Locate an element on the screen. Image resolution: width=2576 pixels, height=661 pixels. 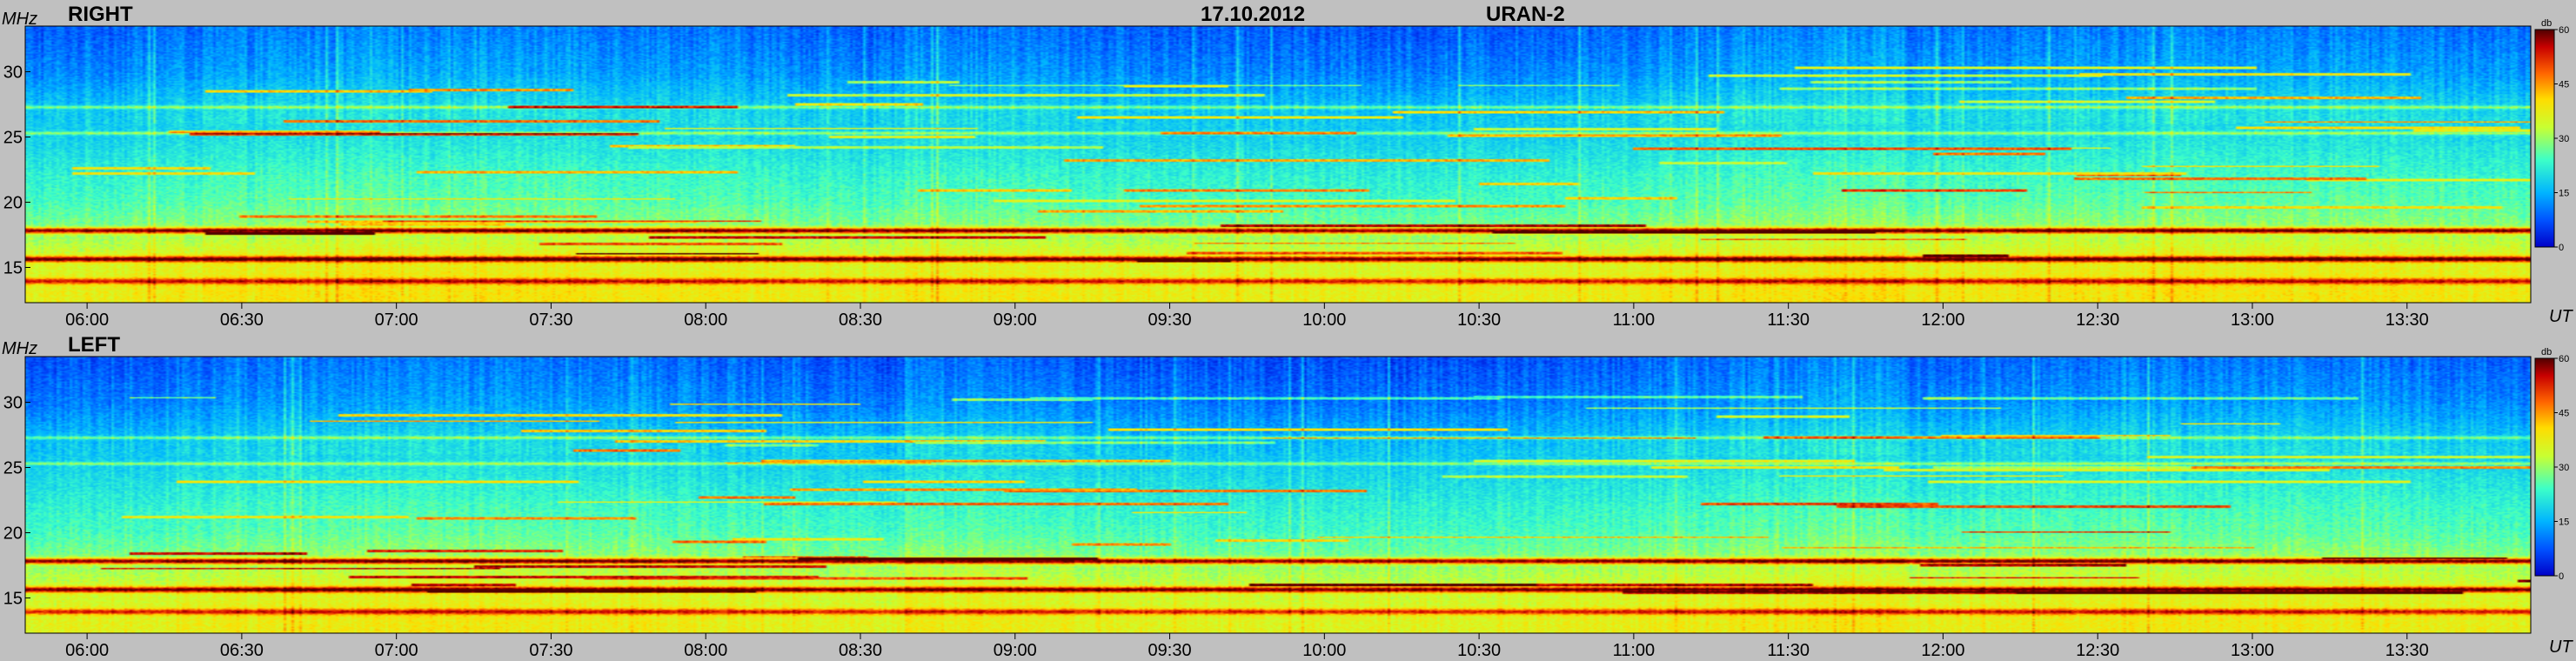
colorbar-label-right: db is located at coordinates (2546, 23).